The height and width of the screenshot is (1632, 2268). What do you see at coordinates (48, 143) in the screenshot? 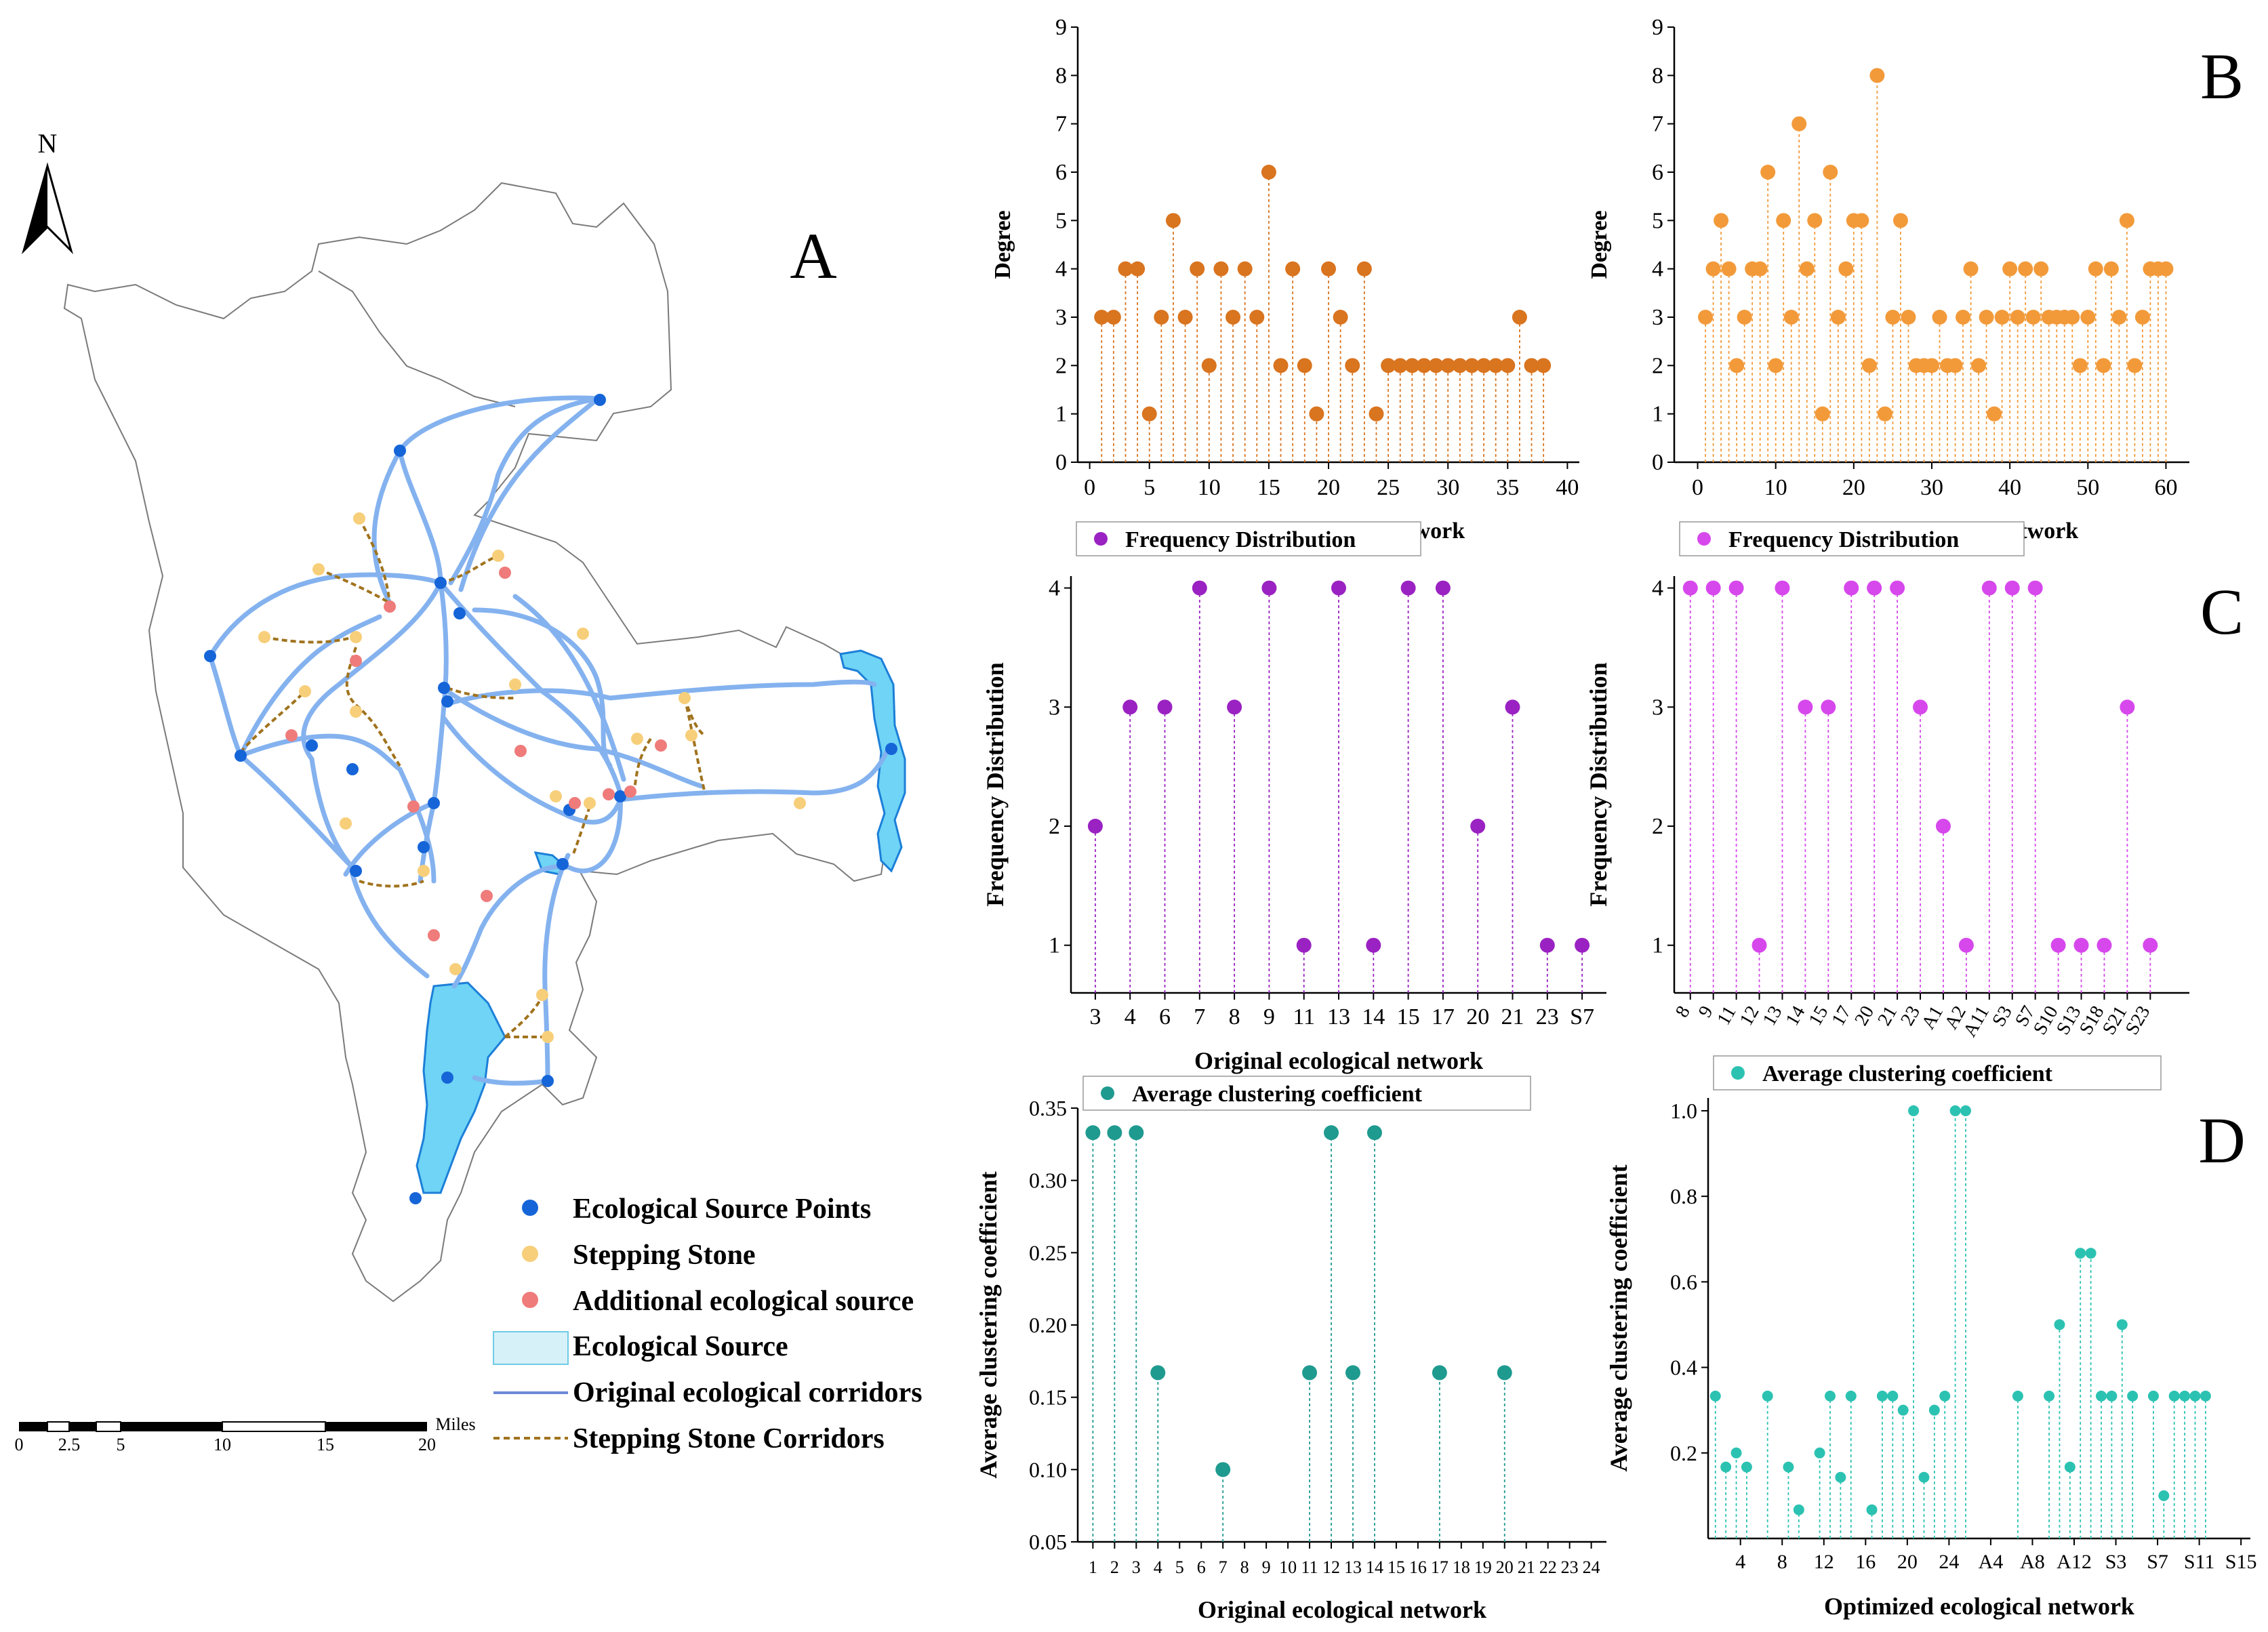
I see `north-label: N` at bounding box center [48, 143].